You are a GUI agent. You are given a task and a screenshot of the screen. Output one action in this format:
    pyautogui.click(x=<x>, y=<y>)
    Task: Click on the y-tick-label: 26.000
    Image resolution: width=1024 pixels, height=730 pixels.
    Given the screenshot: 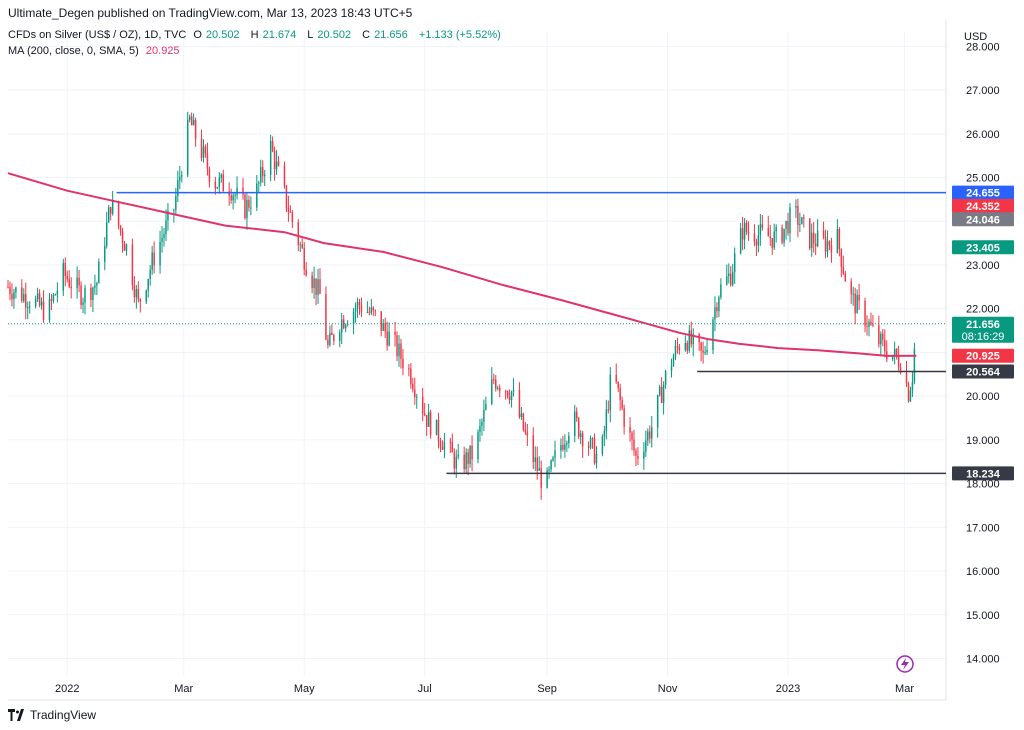 What is the action you would take?
    pyautogui.click(x=983, y=135)
    